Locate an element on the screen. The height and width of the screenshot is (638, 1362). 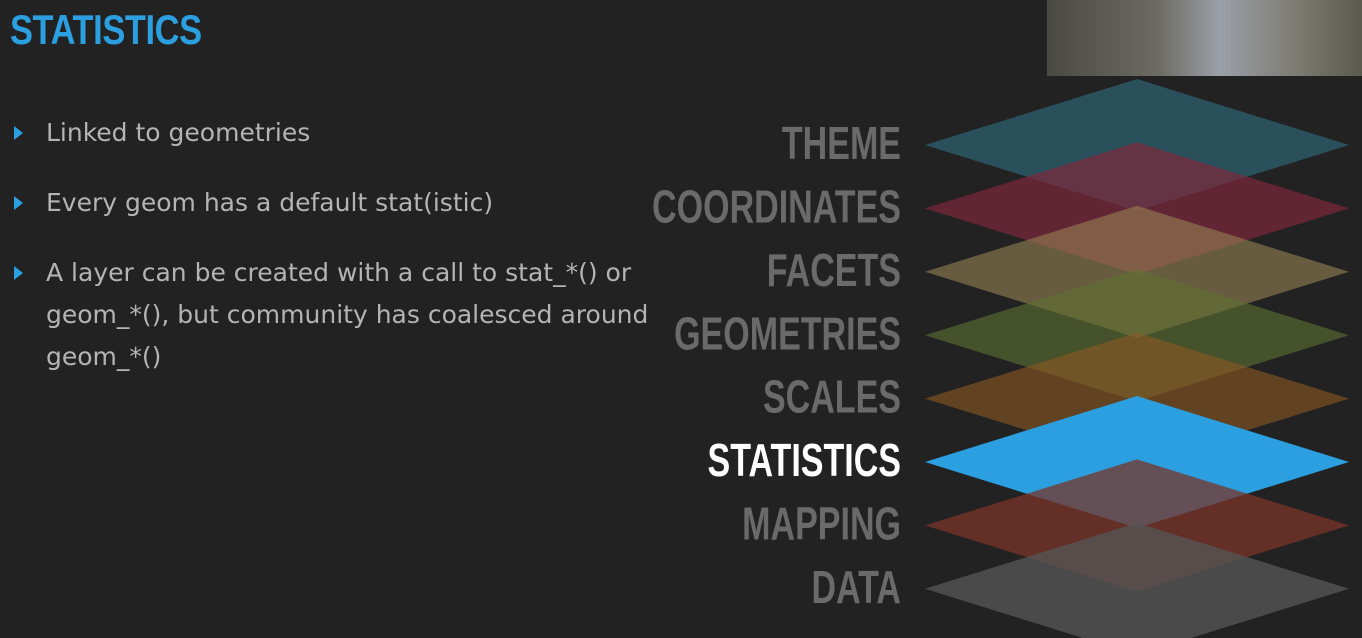
layer-label: COORDINATES is located at coordinates (776, 206).